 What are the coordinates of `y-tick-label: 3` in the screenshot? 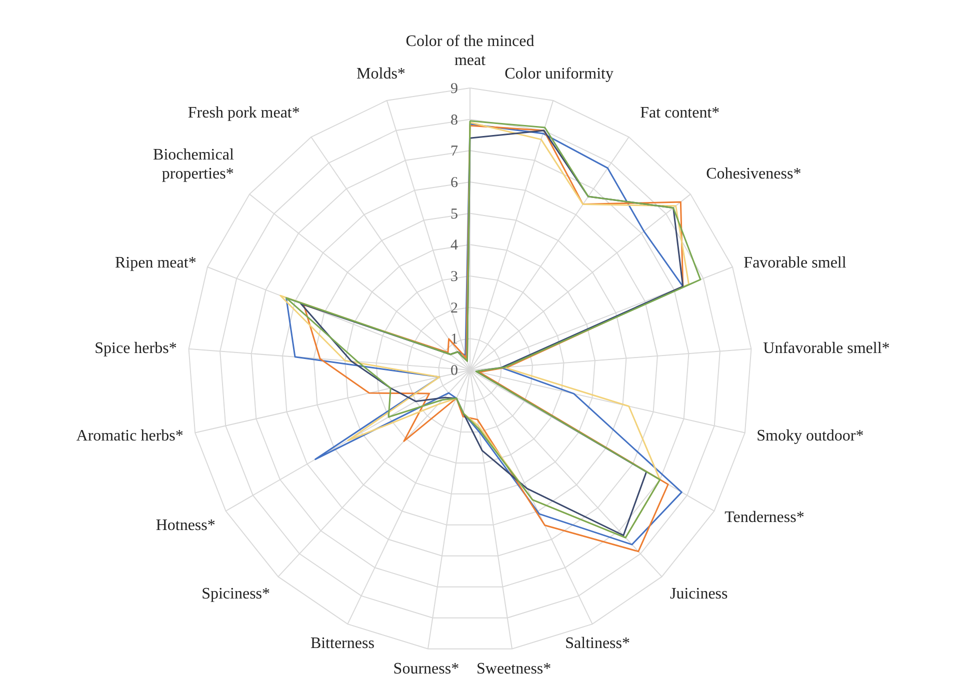 It's located at (454, 277).